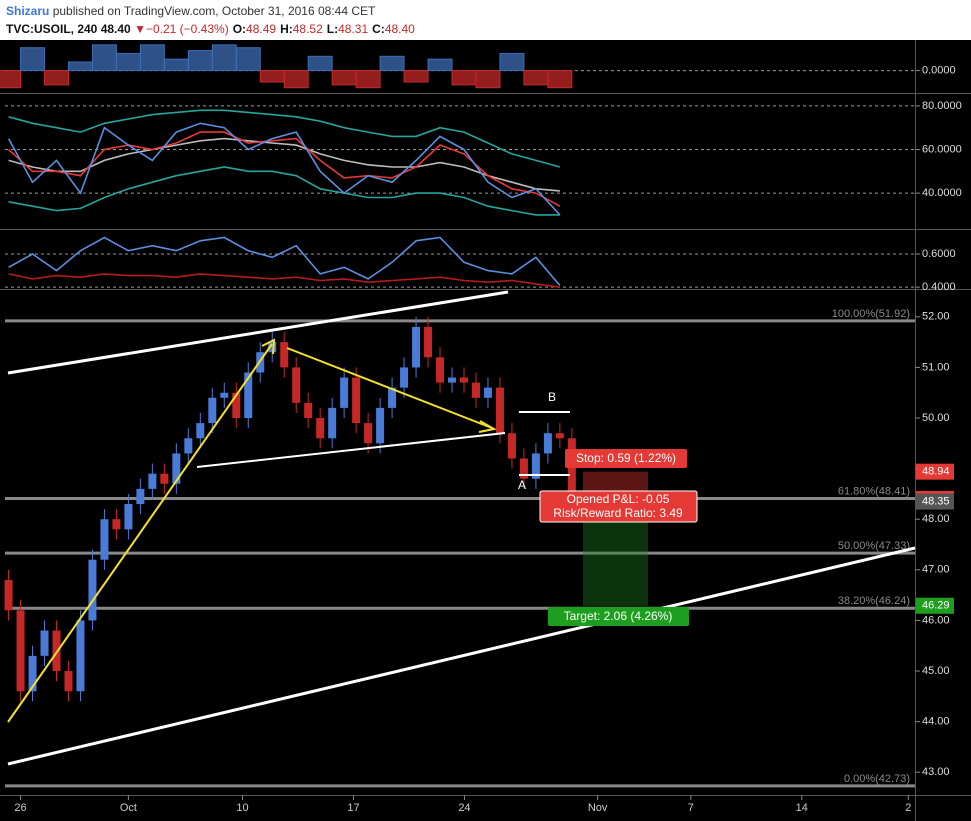 The height and width of the screenshot is (821, 971). Describe the element at coordinates (874, 601) in the screenshot. I see `fib-label: 38.20%(46.24)` at that location.